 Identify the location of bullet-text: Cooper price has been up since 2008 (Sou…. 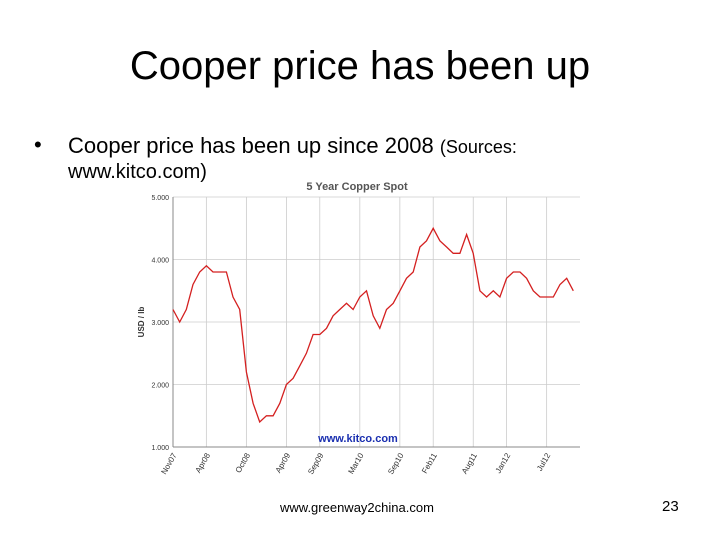
(292, 146).